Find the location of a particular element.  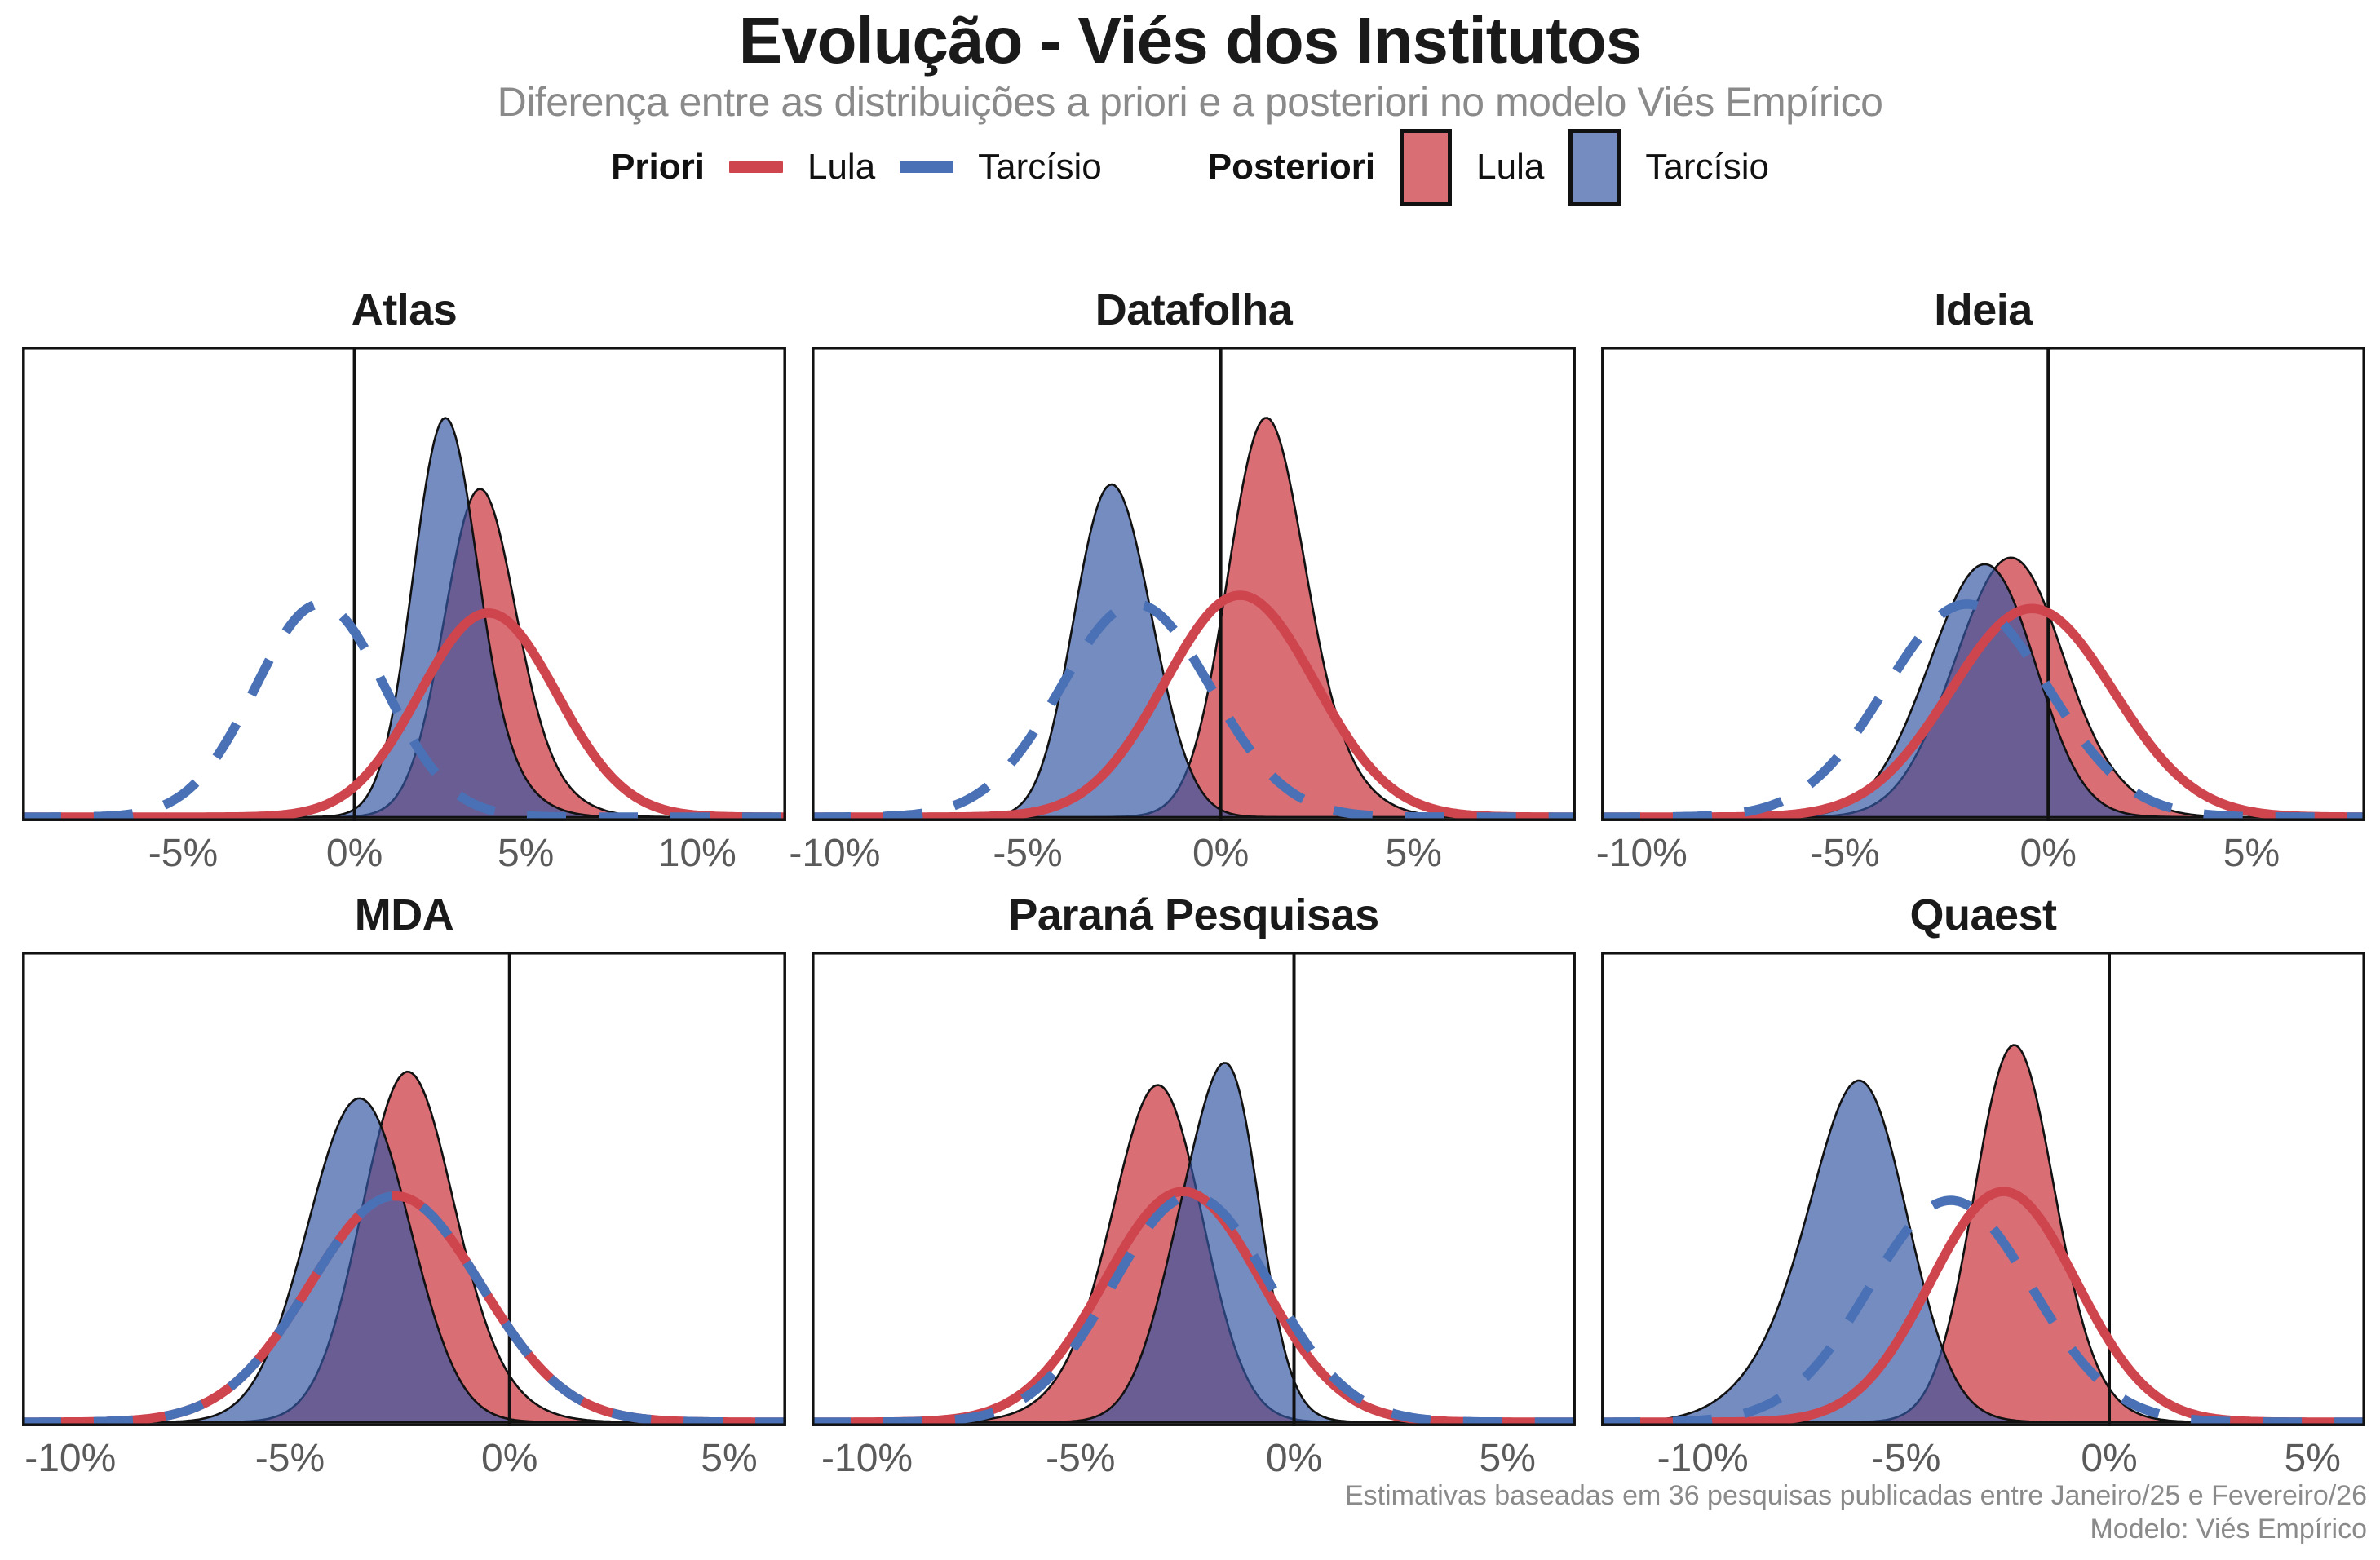

x-tick-atlas--5: -5% is located at coordinates (184, 854).